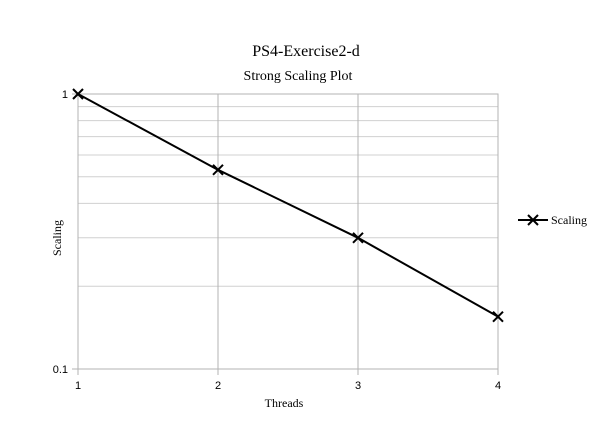 The image size is (605, 439). Describe the element at coordinates (569, 220) in the screenshot. I see `legend-label: Scaling` at that location.